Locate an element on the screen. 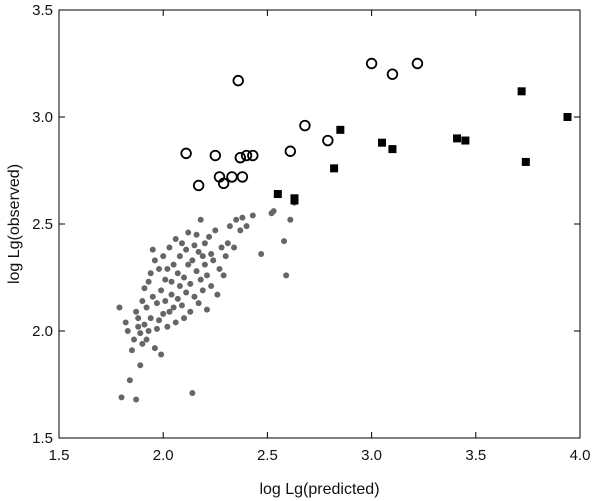 The width and height of the screenshot is (600, 501). y-tick-label: 3.0 is located at coordinates (42, 117).